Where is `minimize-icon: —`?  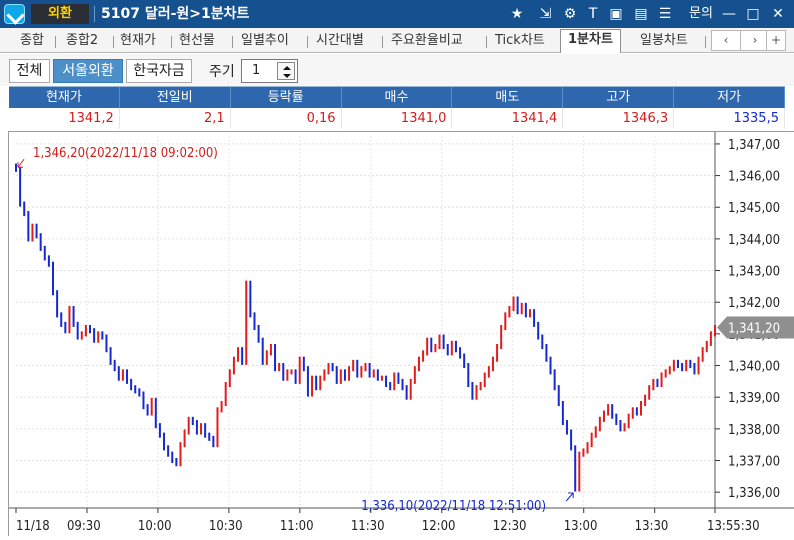
minimize-icon: — is located at coordinates (729, 14).